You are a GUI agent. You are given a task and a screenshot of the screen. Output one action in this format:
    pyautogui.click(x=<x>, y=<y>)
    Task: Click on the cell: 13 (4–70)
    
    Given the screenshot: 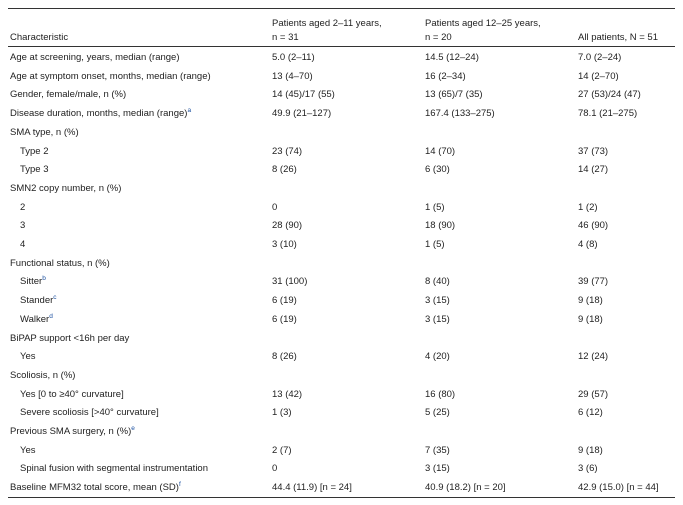 What is the action you would take?
    pyautogui.click(x=292, y=76)
    